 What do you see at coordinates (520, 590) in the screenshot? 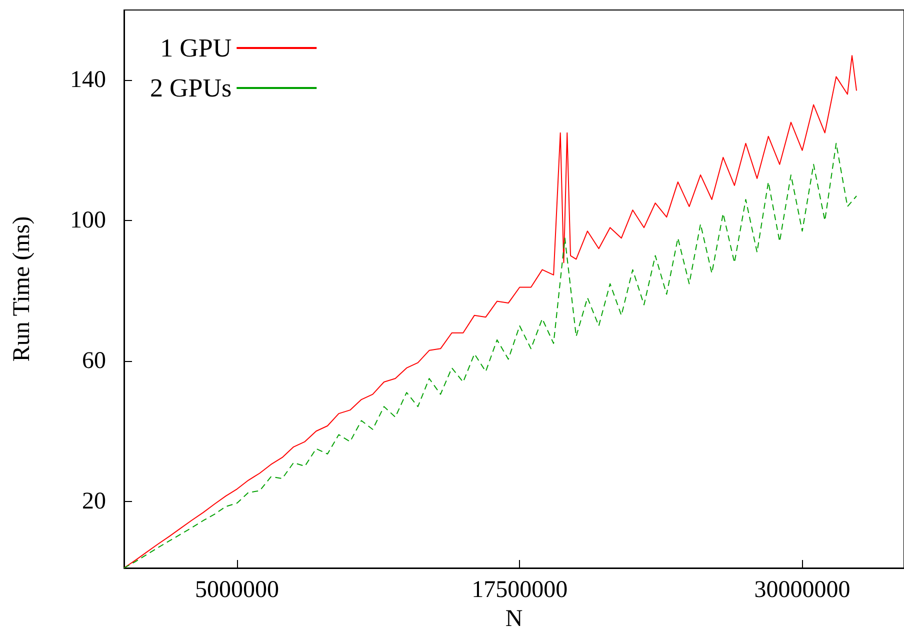
I see `x-tick-label: 17500000` at bounding box center [520, 590].